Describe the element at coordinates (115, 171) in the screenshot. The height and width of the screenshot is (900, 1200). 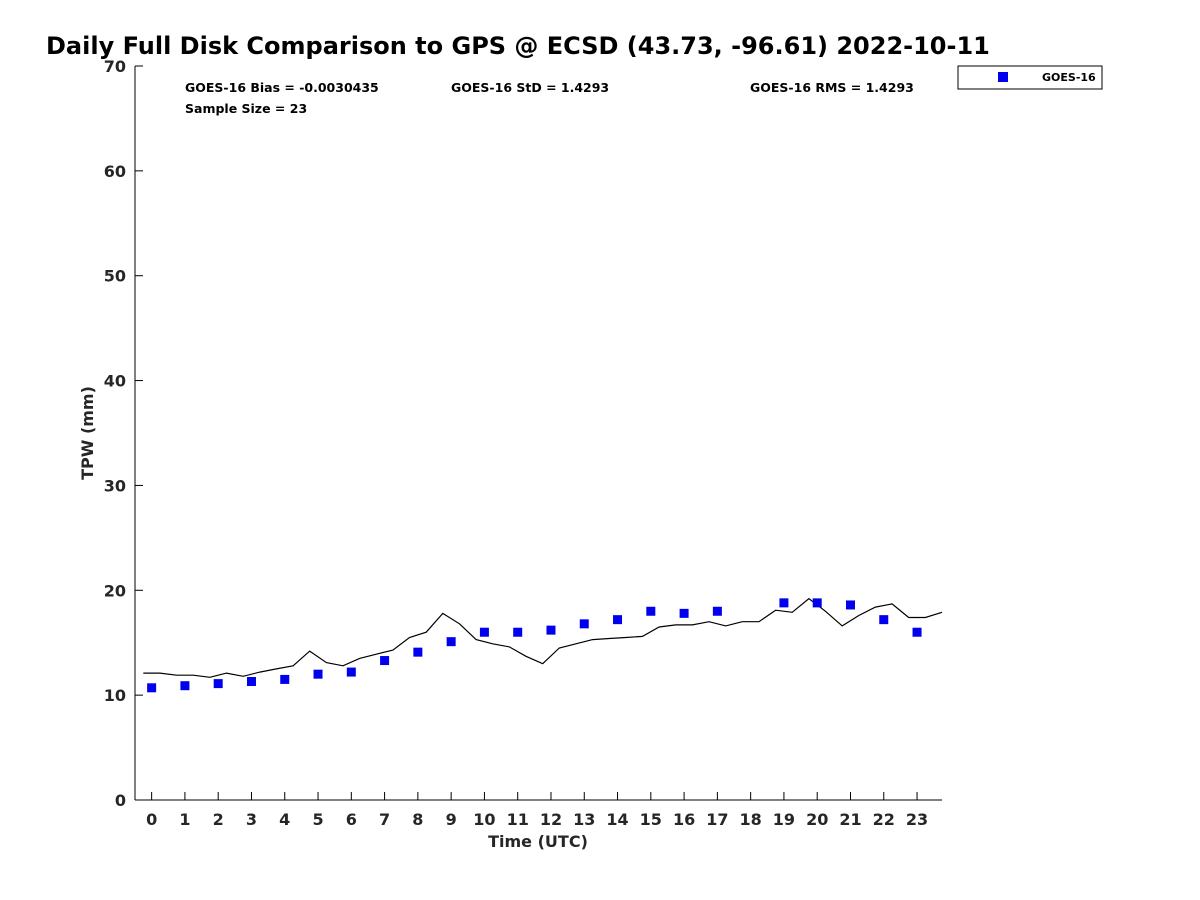
I see `y-tick-label: 60` at that location.